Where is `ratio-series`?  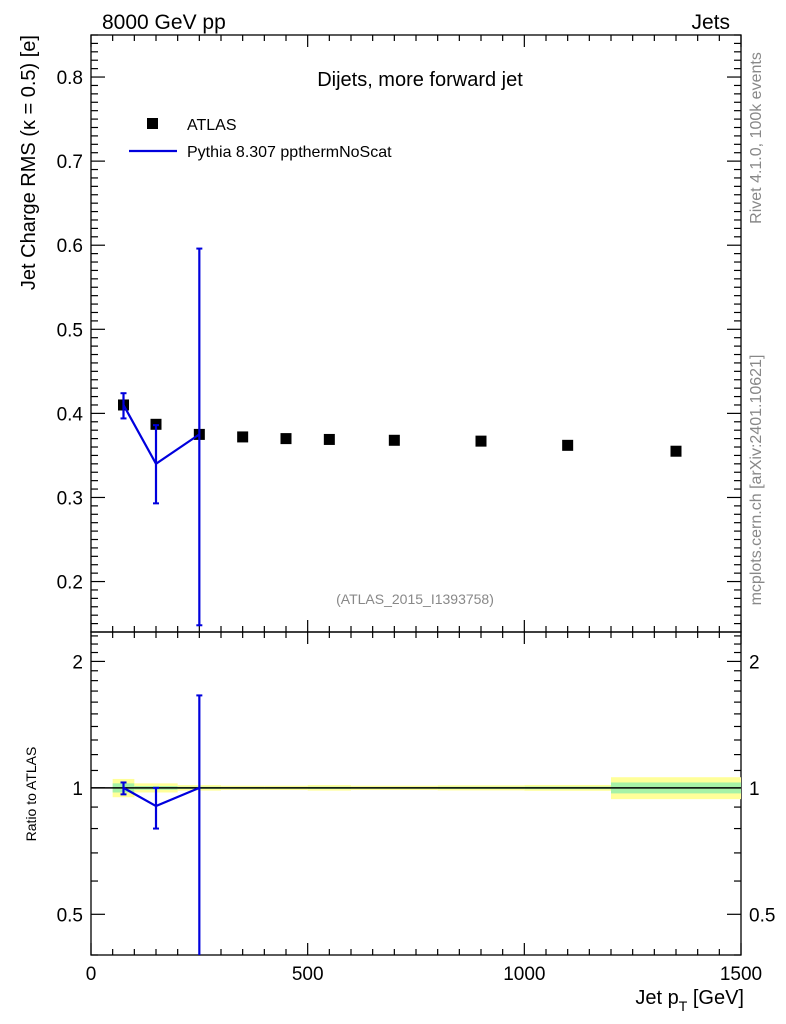 ratio-series is located at coordinates (161, 824).